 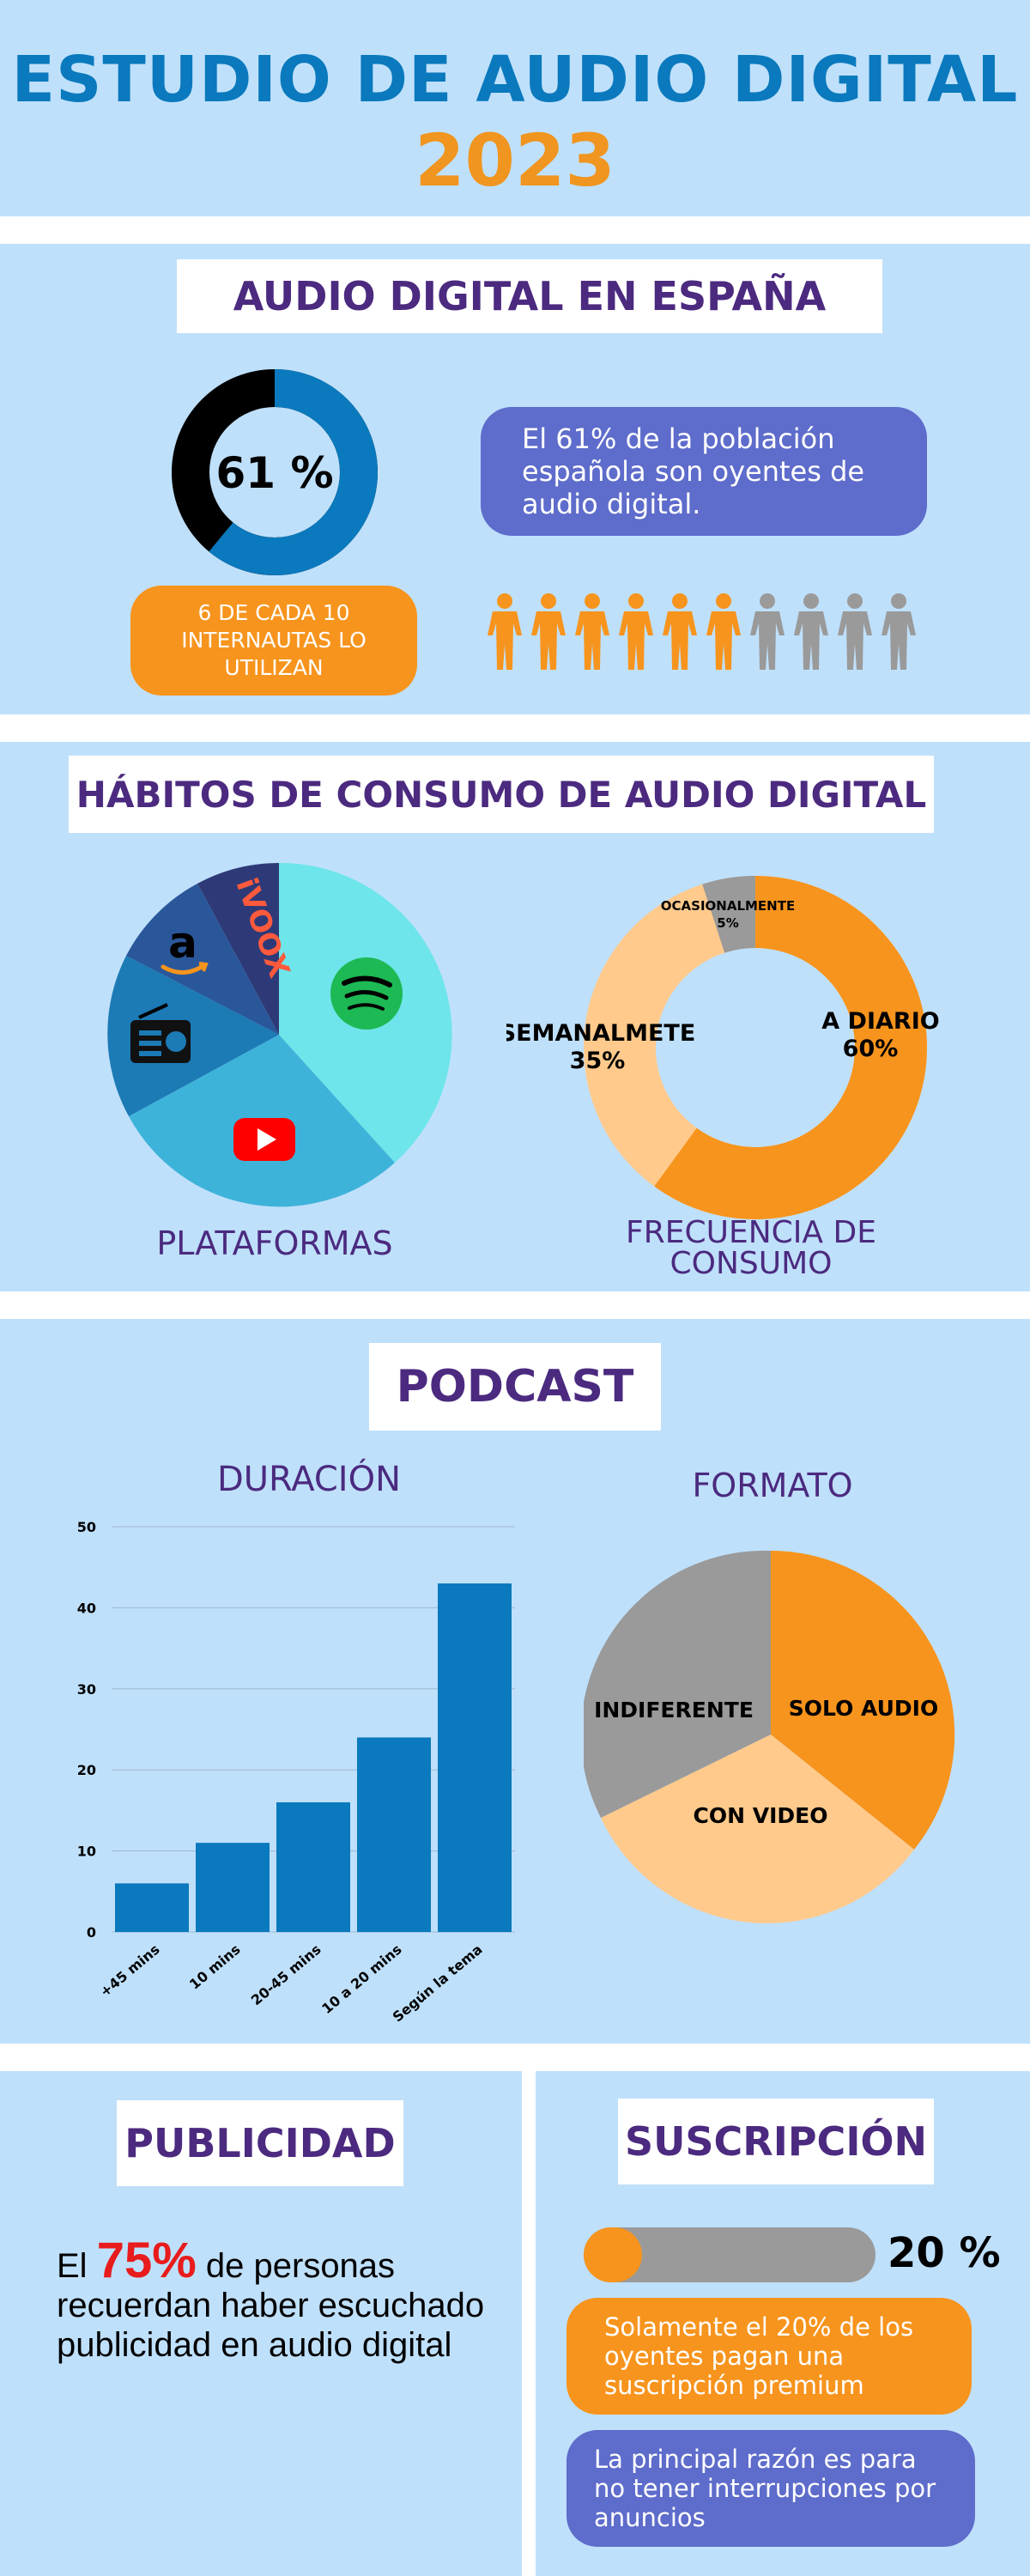 I want to click on freq-label-diario: A DIARIO, so click(x=880, y=1021).